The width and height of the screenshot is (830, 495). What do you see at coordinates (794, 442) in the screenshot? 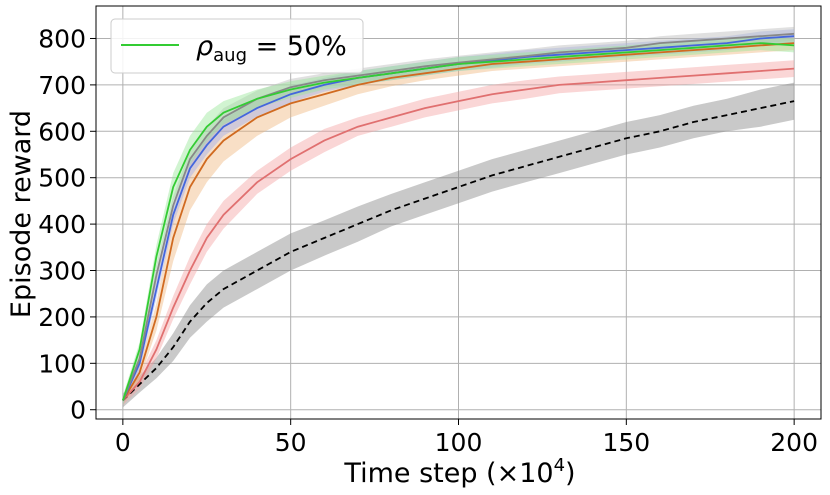
I see `x-tick-label: 200` at bounding box center [794, 442].